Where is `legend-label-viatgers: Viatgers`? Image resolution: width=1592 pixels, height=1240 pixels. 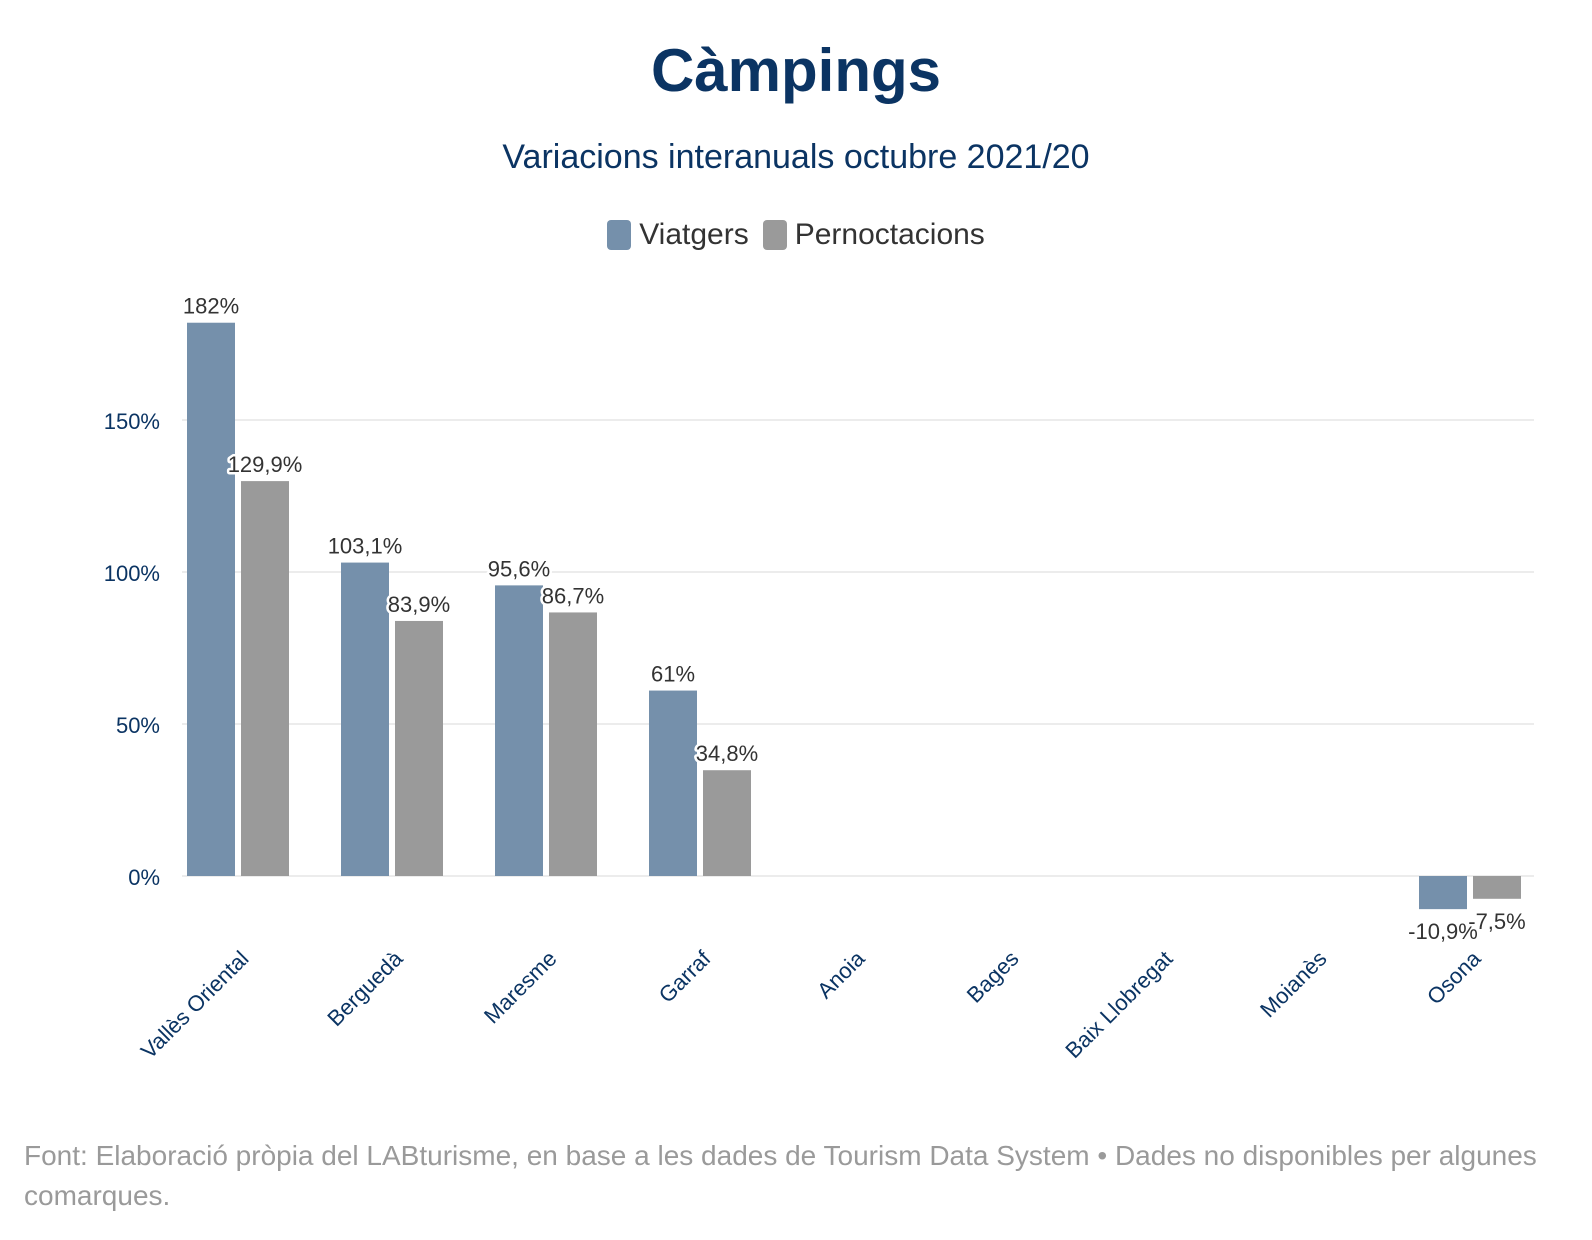
legend-label-viatgers: Viatgers is located at coordinates (694, 234).